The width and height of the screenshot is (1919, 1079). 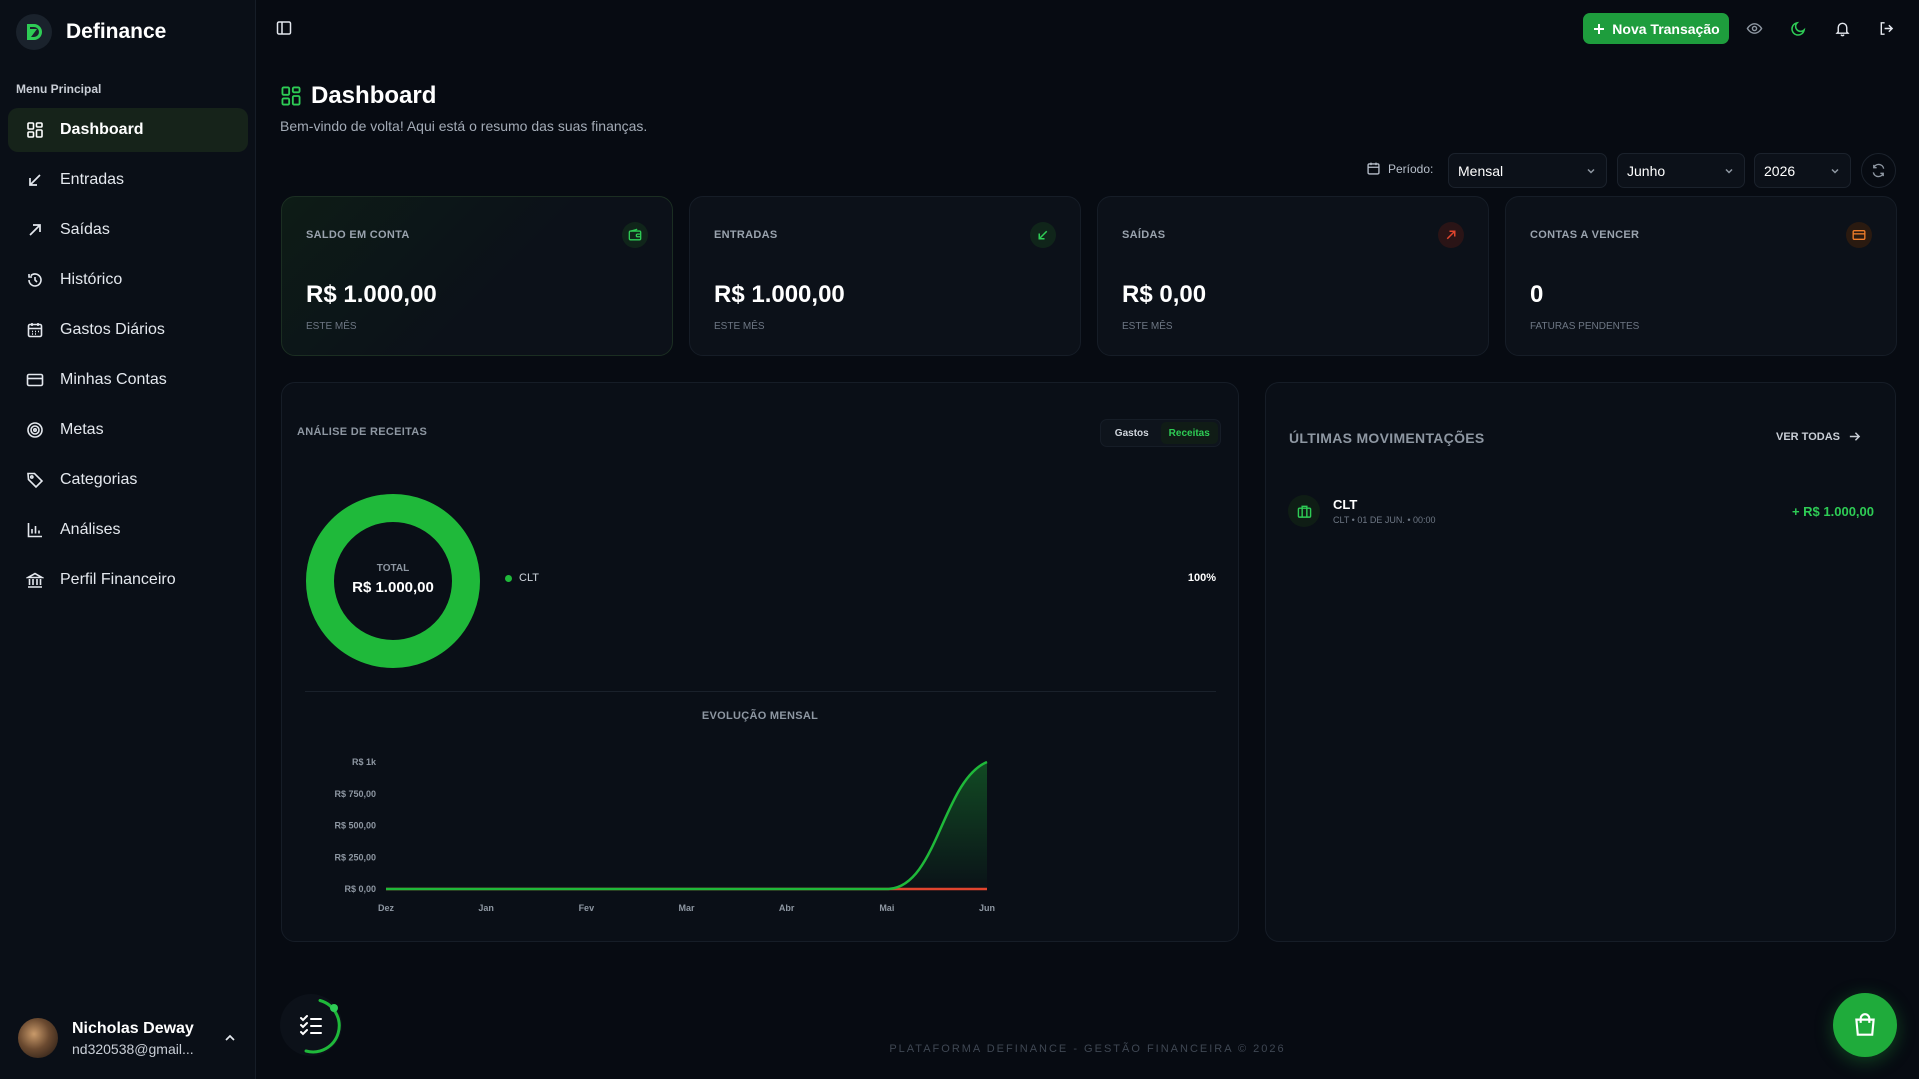 What do you see at coordinates (1189, 433) in the screenshot?
I see `tab-income: Receitas` at bounding box center [1189, 433].